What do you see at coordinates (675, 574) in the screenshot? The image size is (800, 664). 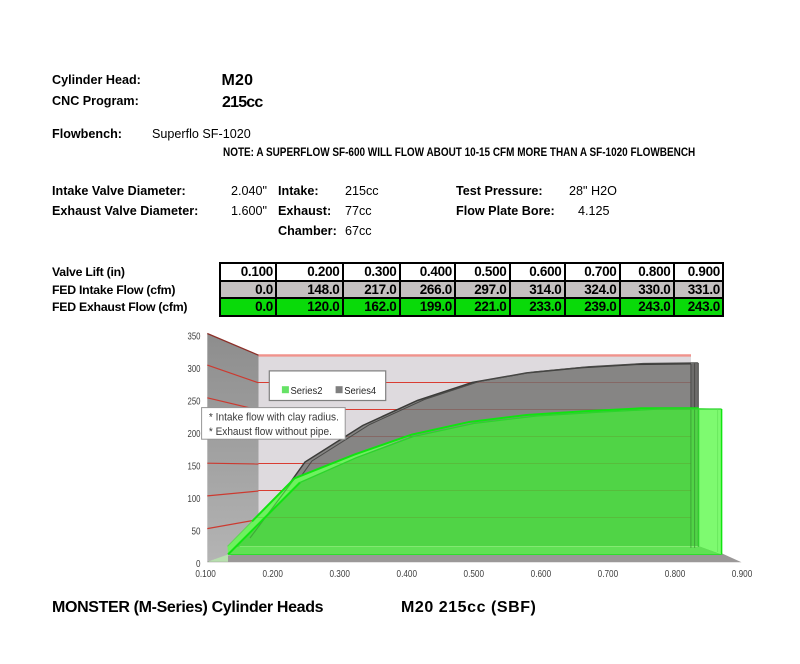 I see `svg-text: 0.800` at bounding box center [675, 574].